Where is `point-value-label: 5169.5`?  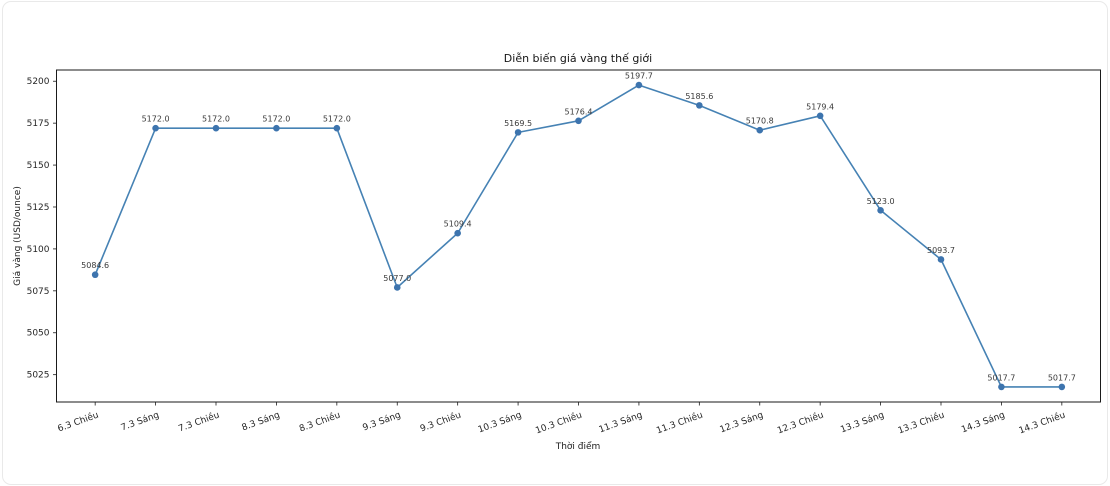 point-value-label: 5169.5 is located at coordinates (518, 123).